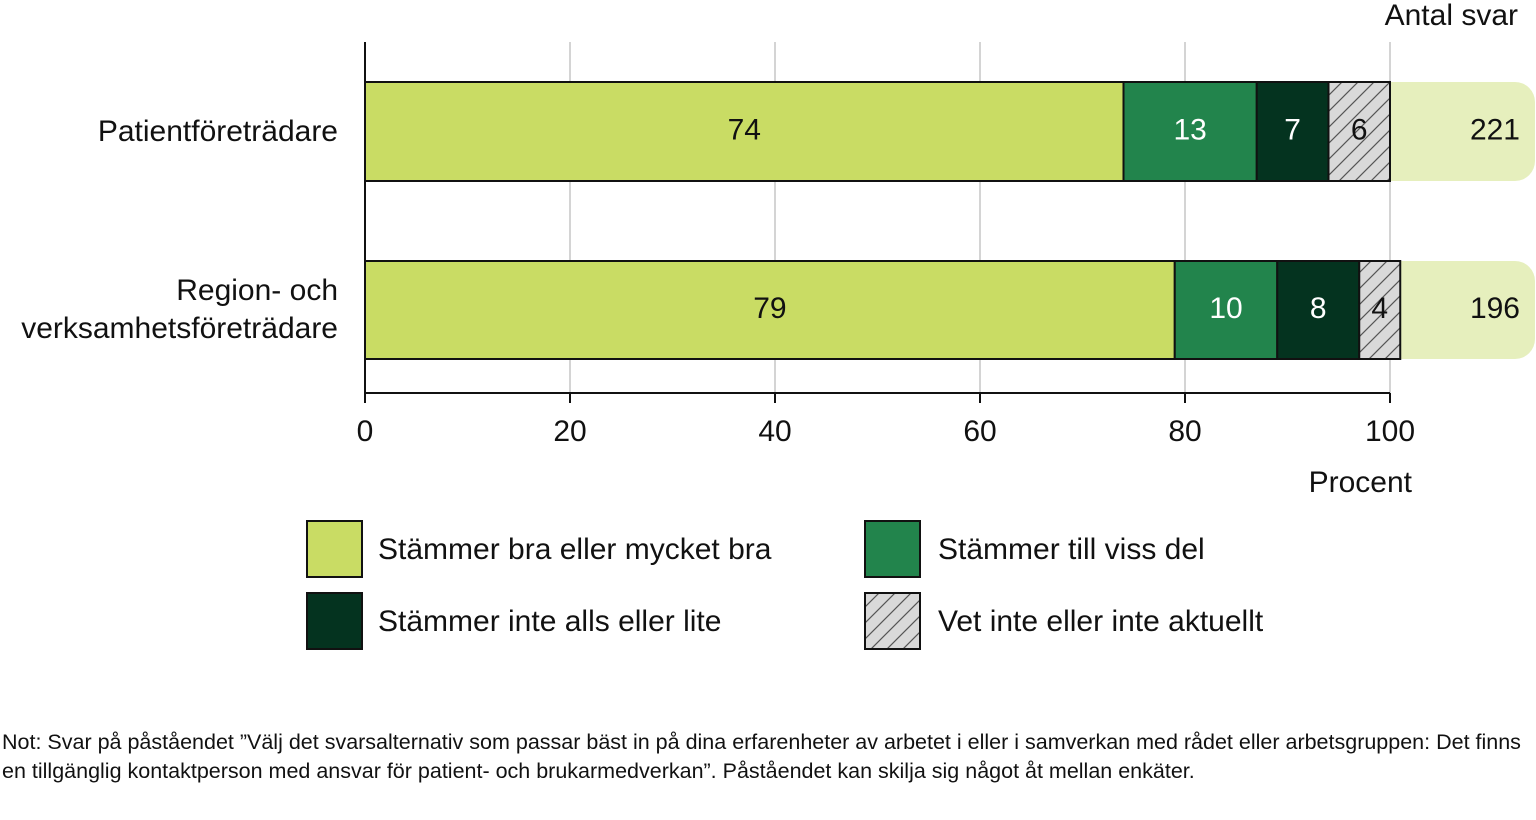 The height and width of the screenshot is (820, 1536). What do you see at coordinates (575, 549) in the screenshot?
I see `legend-label: Stämmer bra eller mycket bra` at bounding box center [575, 549].